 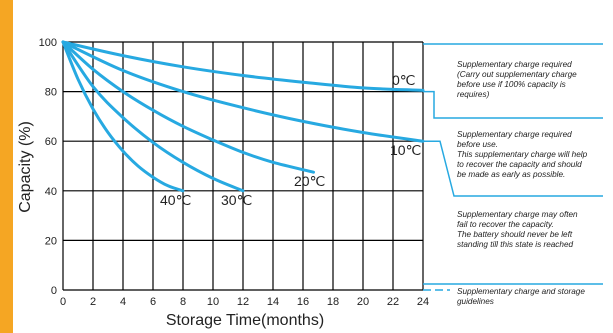 What do you see at coordinates (243, 302) in the screenshot?
I see `x-tick-label-6: 12` at bounding box center [243, 302].